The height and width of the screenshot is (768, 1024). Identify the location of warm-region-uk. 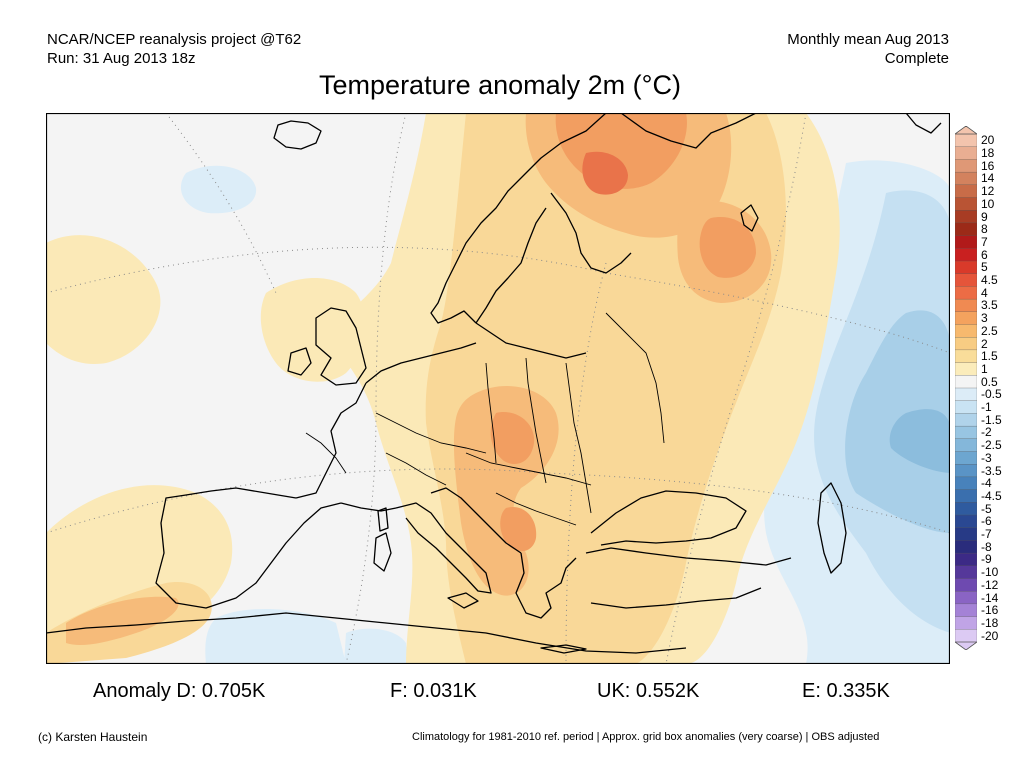
(312, 330).